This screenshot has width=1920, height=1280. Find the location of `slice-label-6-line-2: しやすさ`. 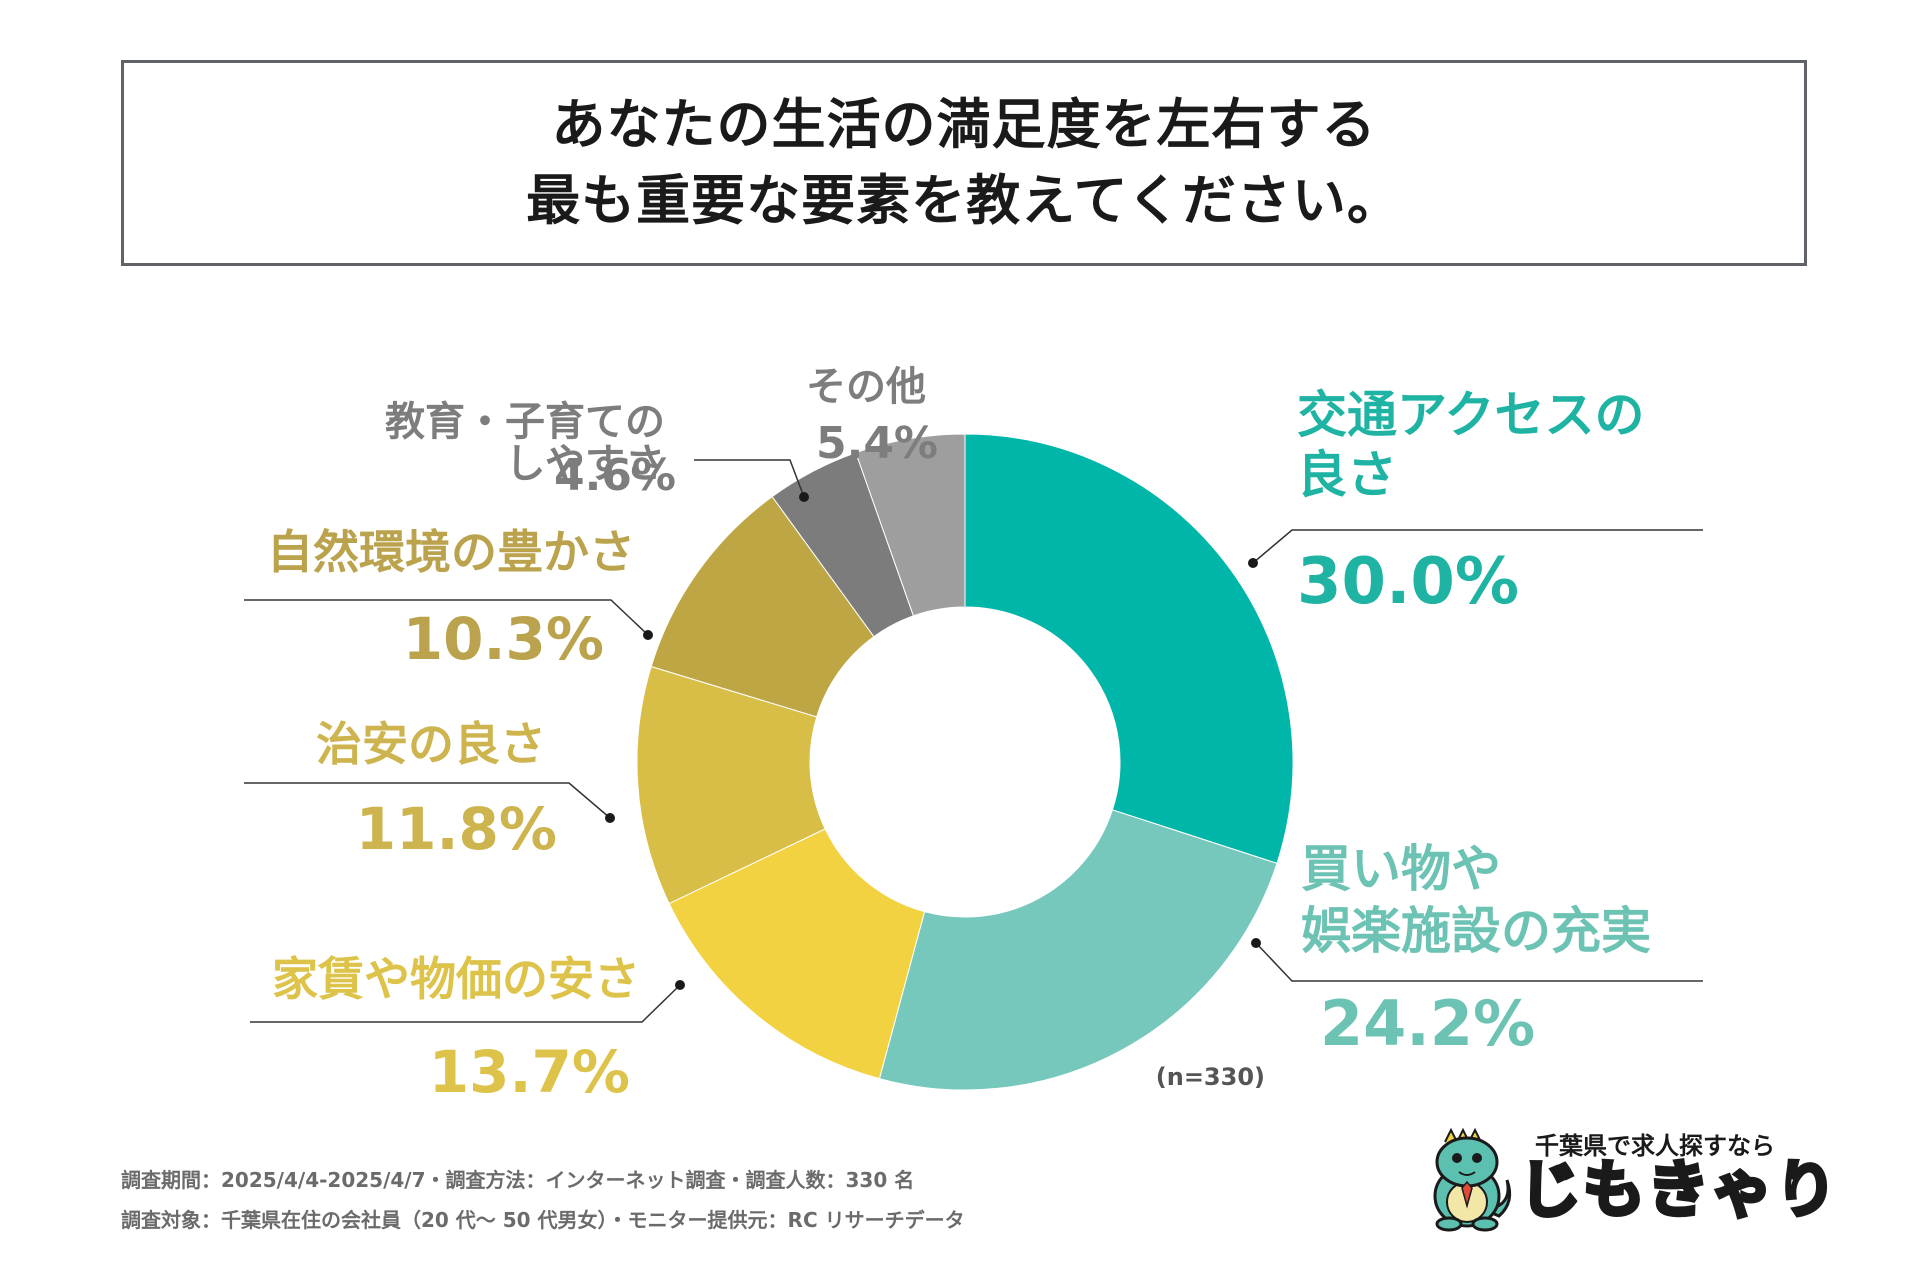

slice-label-6-line-2: しやすさ is located at coordinates (585, 464).